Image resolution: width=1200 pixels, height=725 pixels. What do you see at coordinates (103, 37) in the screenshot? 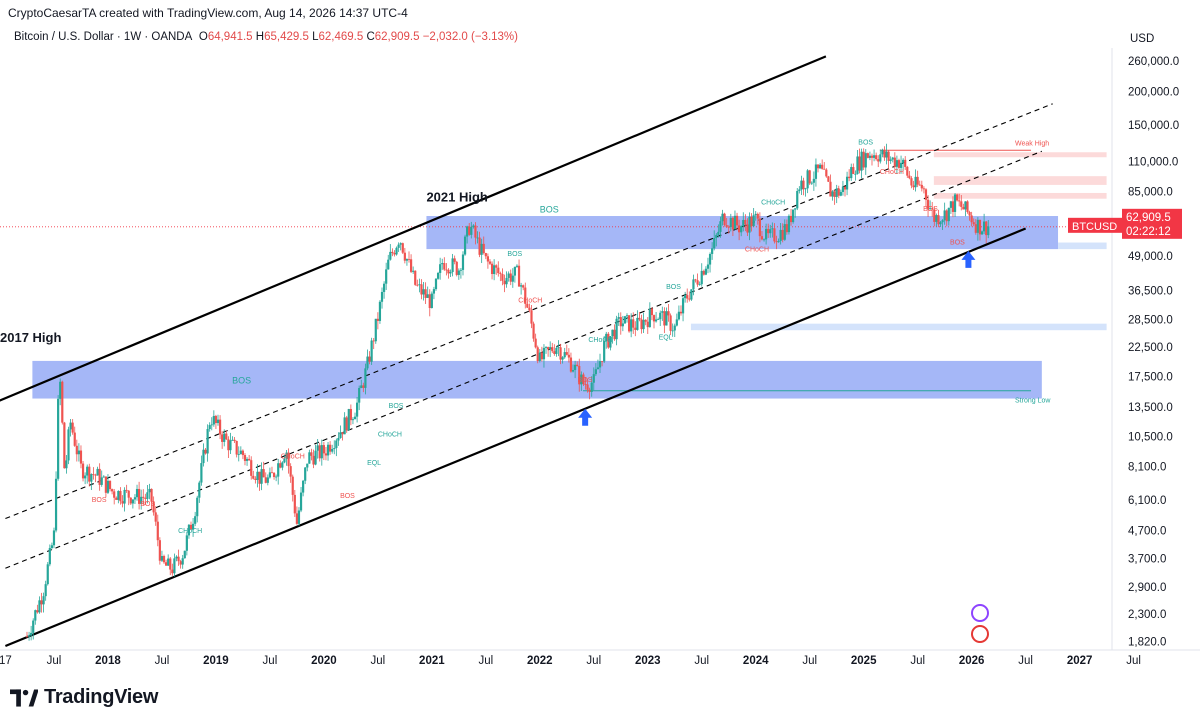
I see `symbol-name: Bitcoin / U.S. Dollar · 1W · OANDA` at bounding box center [103, 37].